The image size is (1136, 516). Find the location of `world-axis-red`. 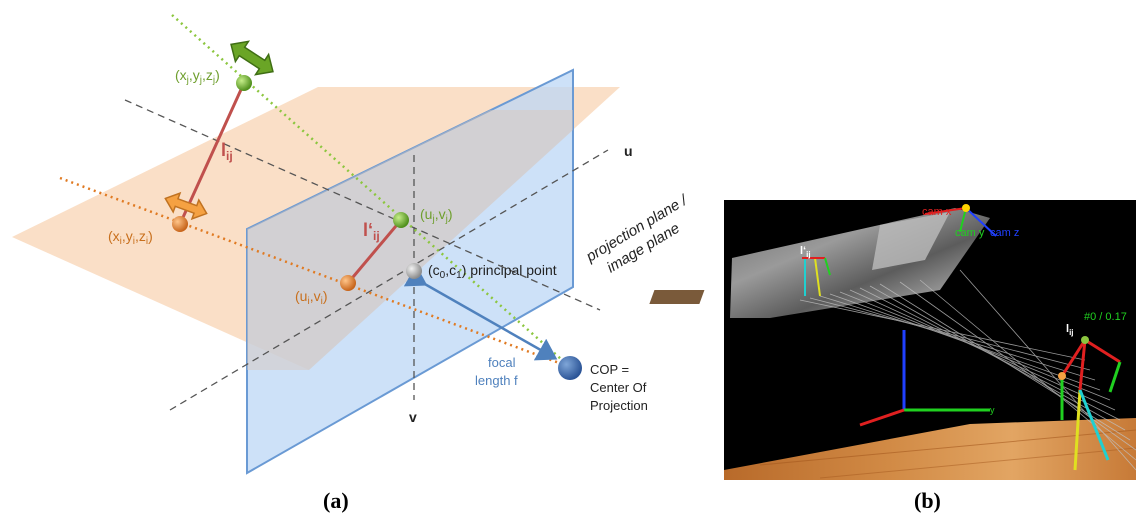

world-axis-red is located at coordinates (882, 417).